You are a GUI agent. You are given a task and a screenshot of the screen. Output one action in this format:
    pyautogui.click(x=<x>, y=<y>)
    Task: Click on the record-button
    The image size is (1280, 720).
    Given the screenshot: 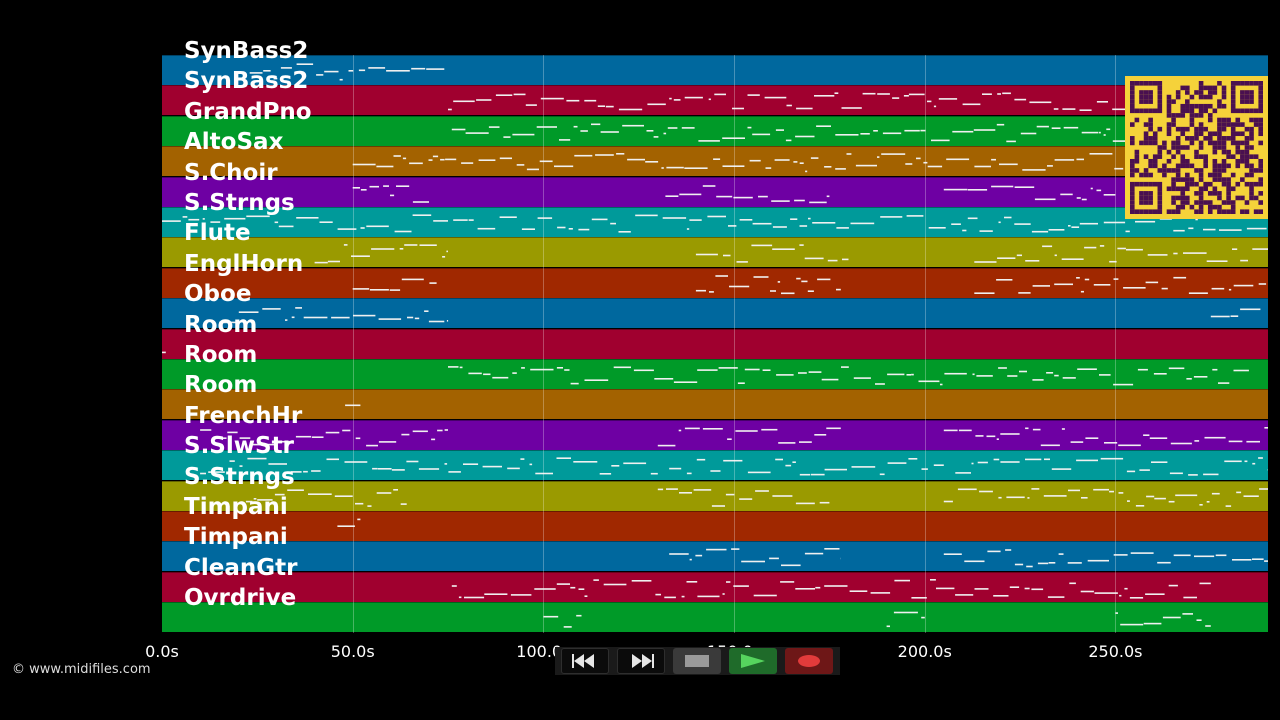 What is the action you would take?
    pyautogui.click(x=809, y=661)
    